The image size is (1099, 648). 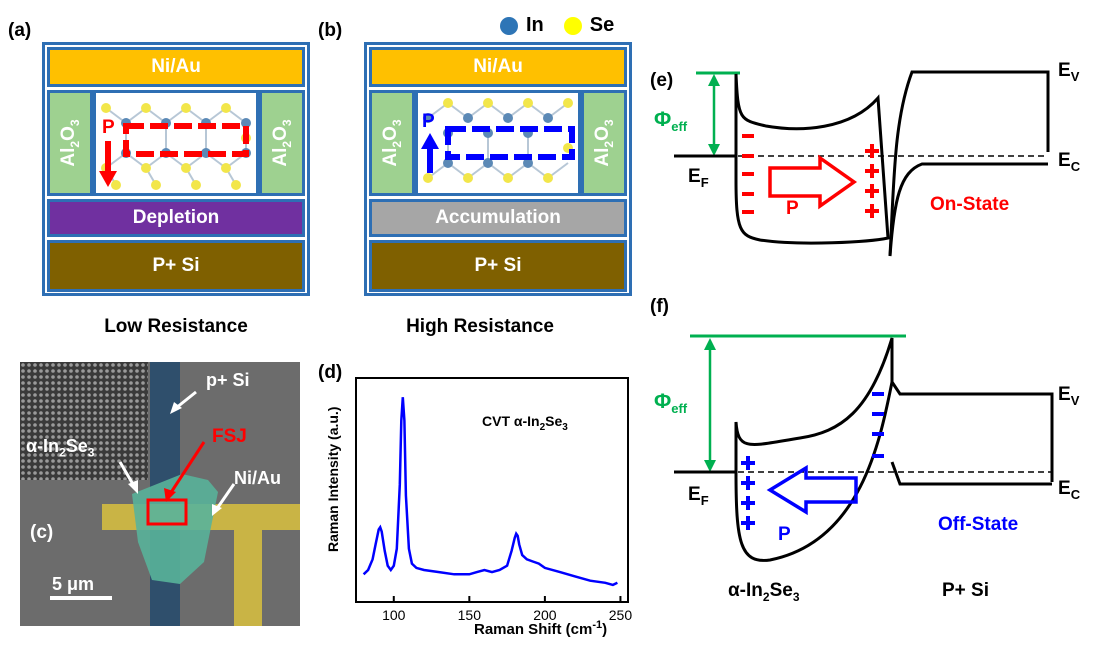 I want to click on legend-in: In, so click(x=535, y=25).